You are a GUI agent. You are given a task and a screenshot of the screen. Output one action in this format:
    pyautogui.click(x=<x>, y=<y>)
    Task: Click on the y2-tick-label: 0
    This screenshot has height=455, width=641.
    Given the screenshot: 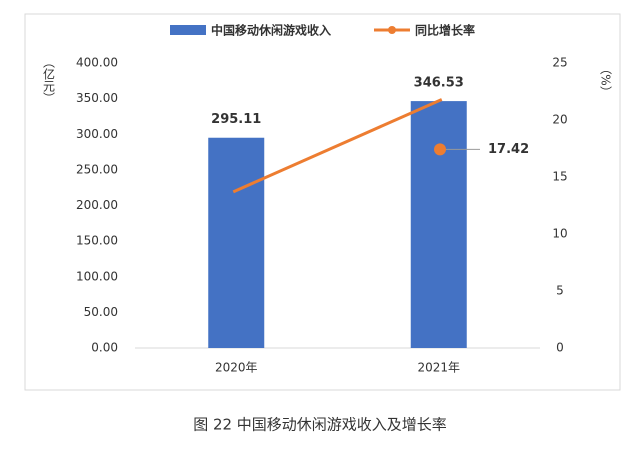 What is the action you would take?
    pyautogui.click(x=560, y=348)
    